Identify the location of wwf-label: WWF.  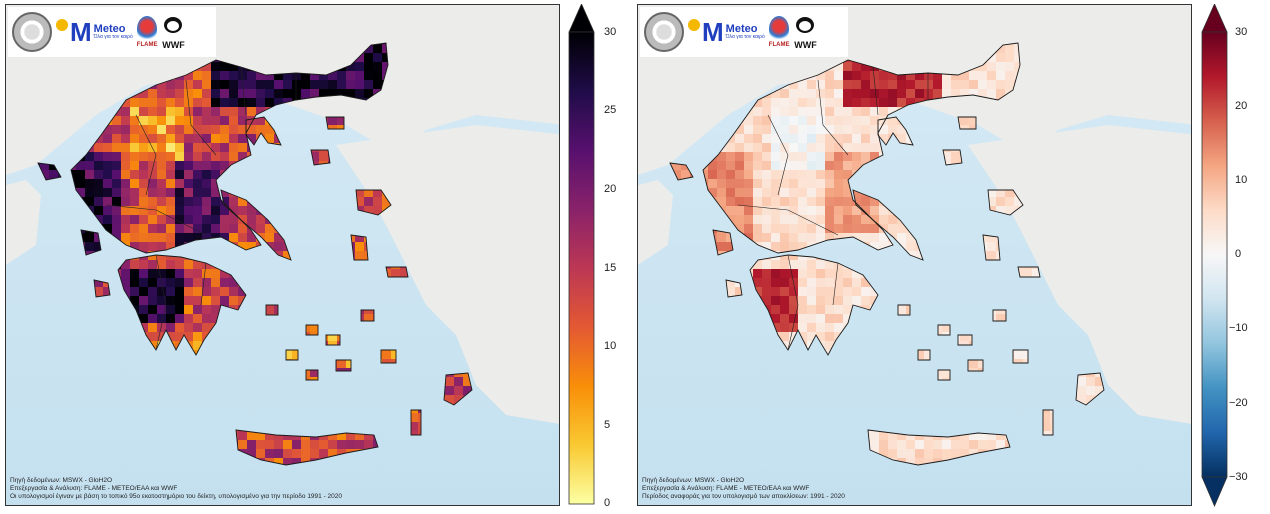
(173, 45).